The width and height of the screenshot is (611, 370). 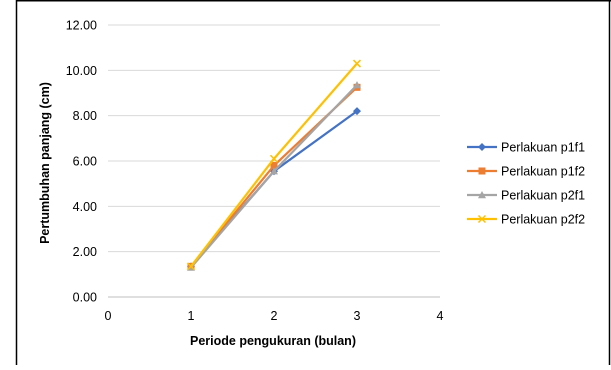 What do you see at coordinates (81, 26) in the screenshot?
I see `y-tick-label: 12.00` at bounding box center [81, 26].